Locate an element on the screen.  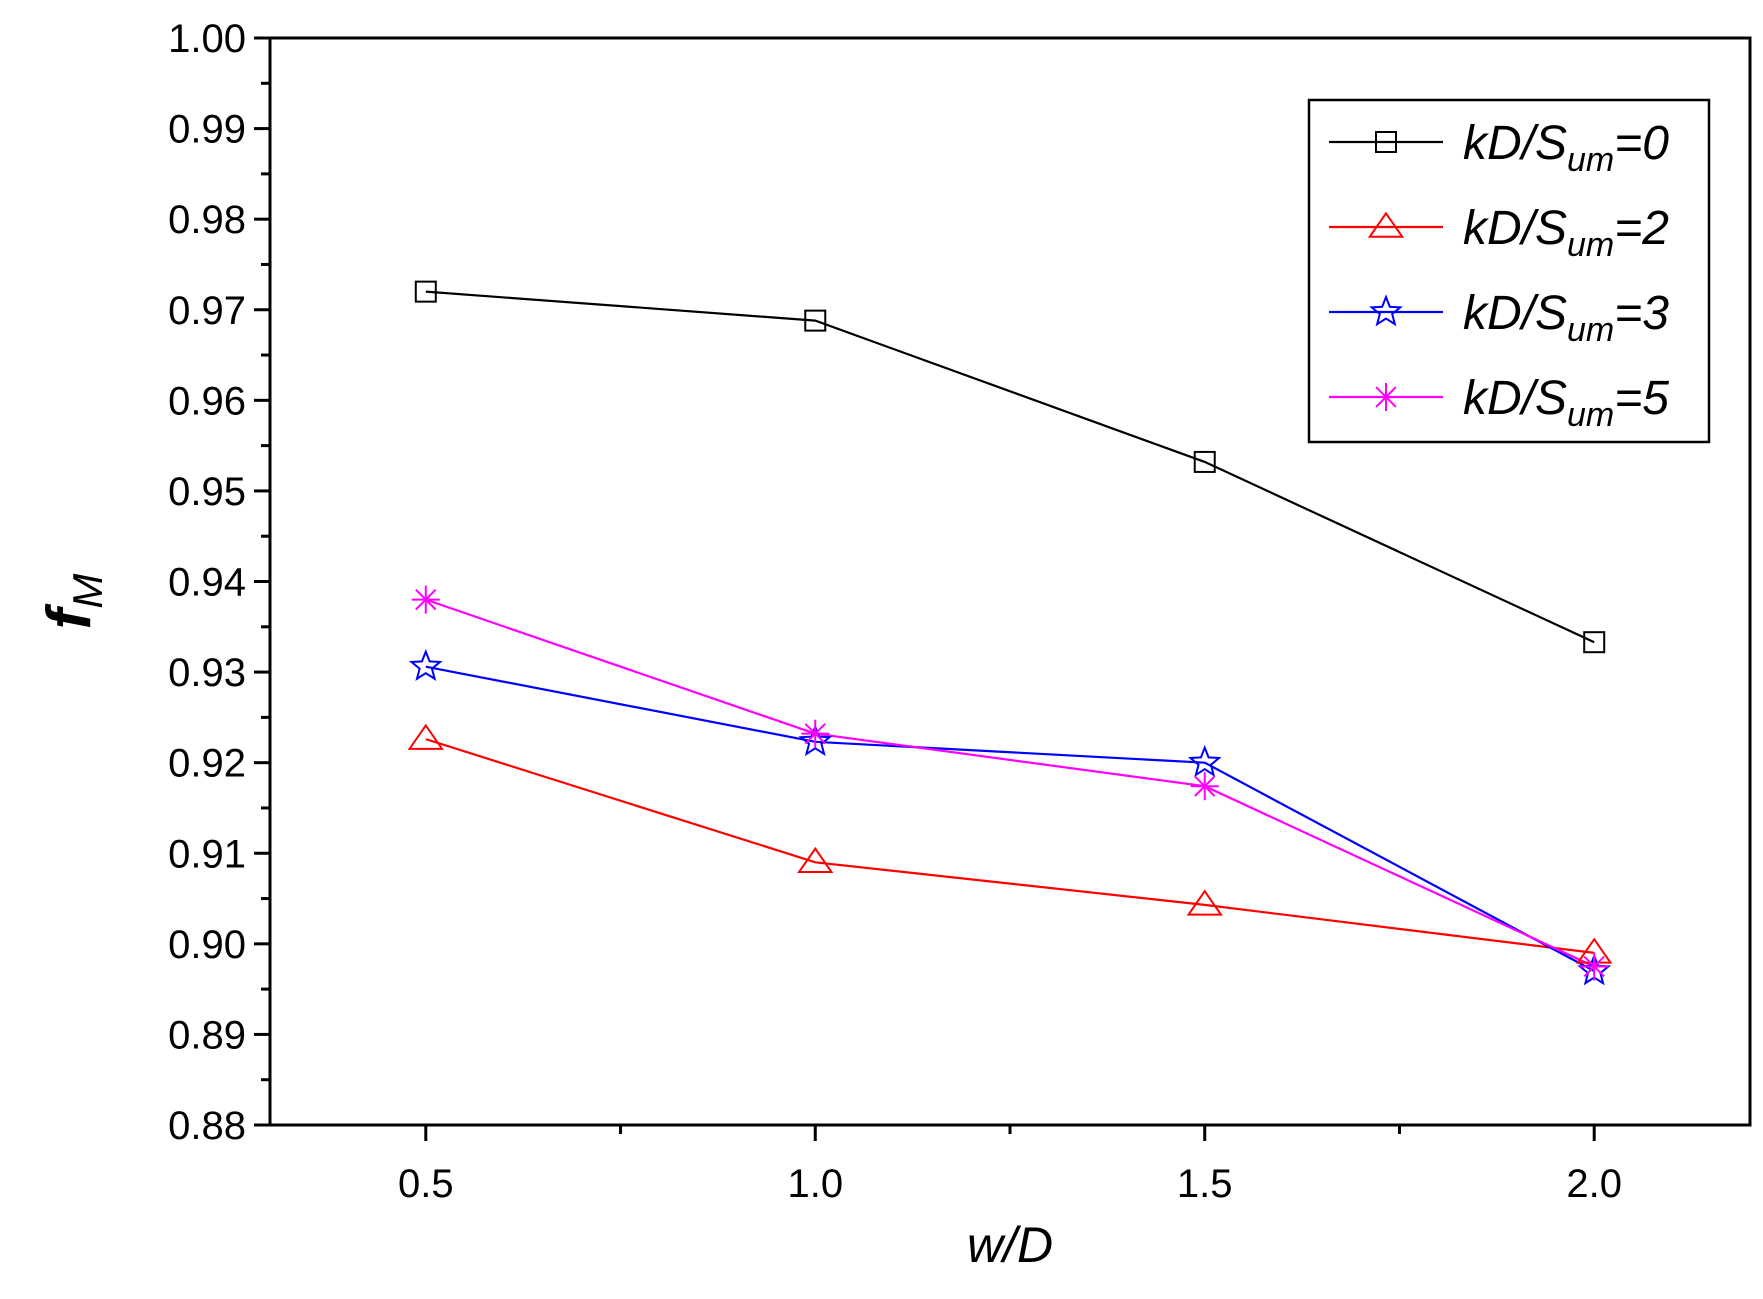
y-axis-title: fM is located at coordinates (73, 602).